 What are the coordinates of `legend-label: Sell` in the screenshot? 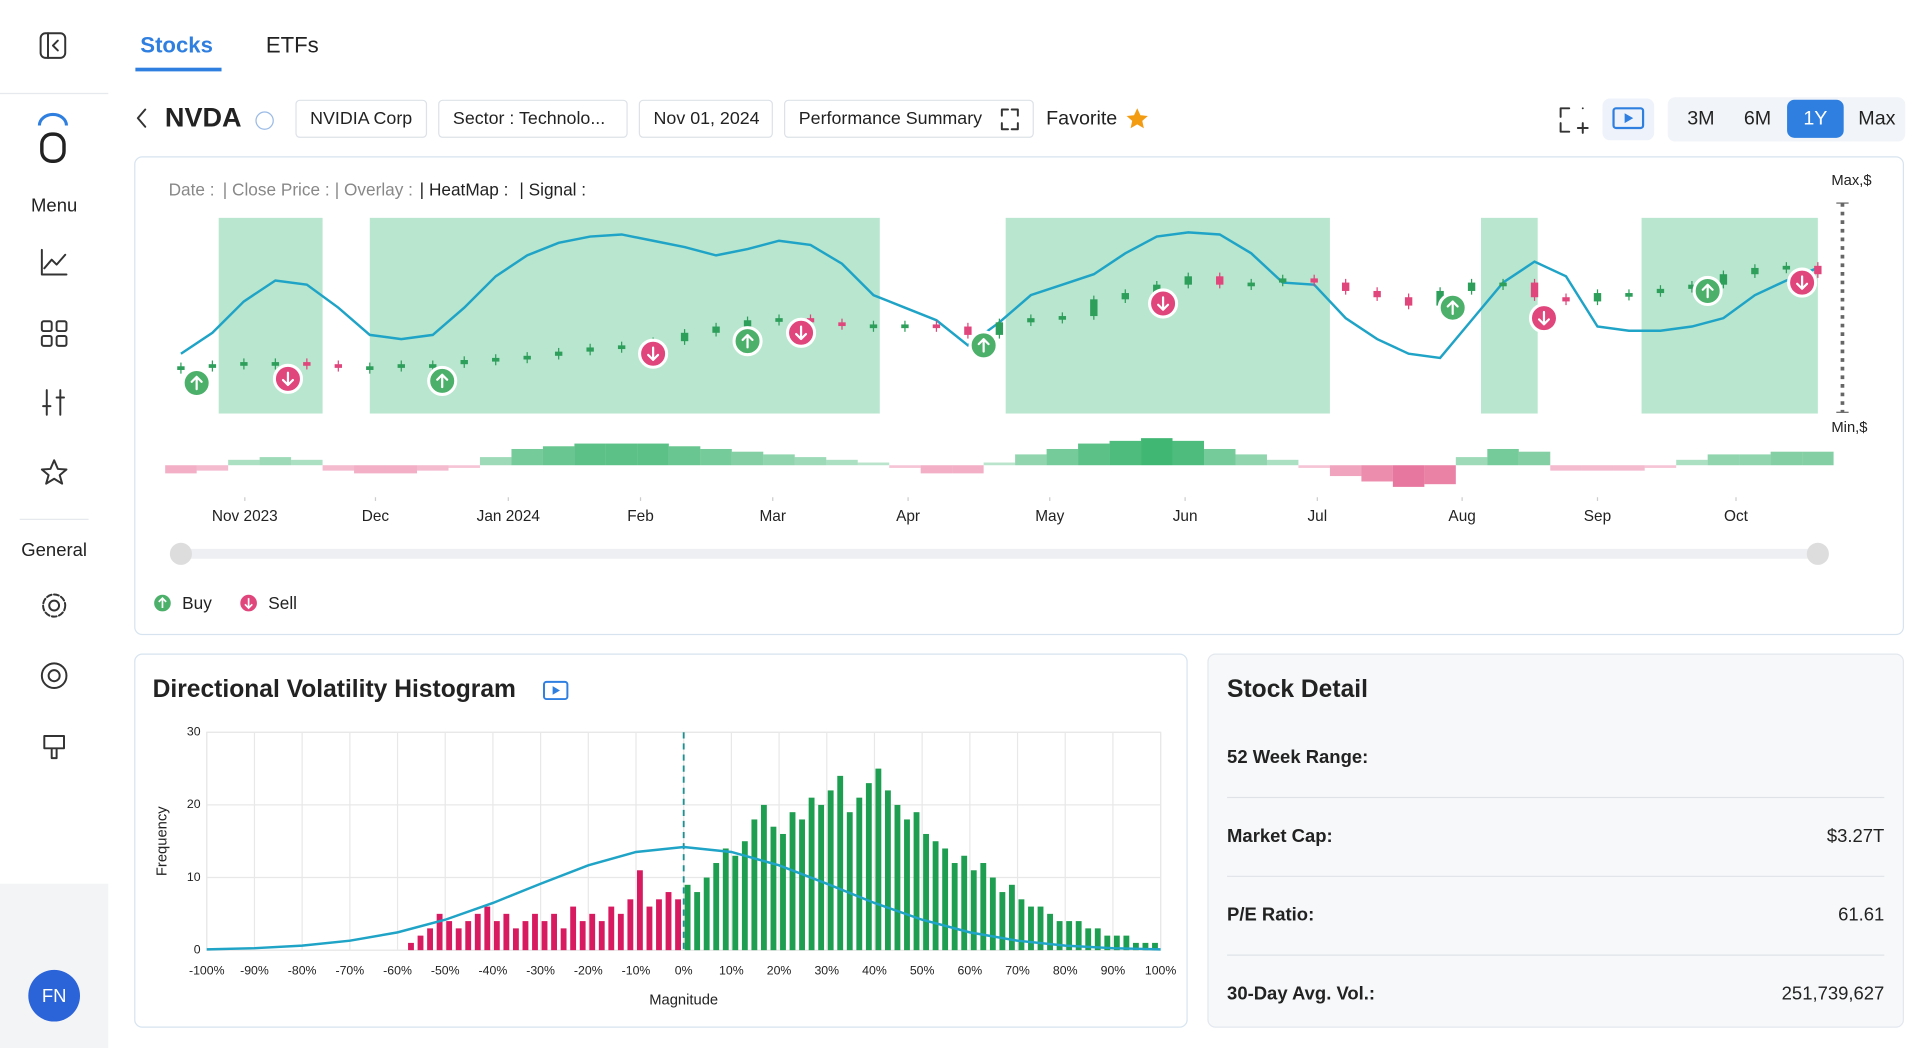 It's located at (282, 603).